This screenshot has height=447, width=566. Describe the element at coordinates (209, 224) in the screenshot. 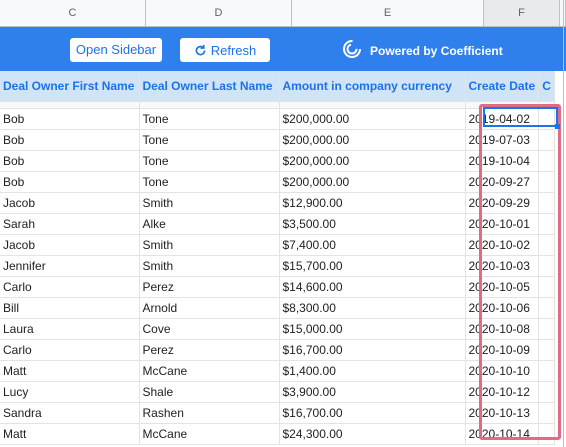

I see `cell-last-name: Alke` at that location.